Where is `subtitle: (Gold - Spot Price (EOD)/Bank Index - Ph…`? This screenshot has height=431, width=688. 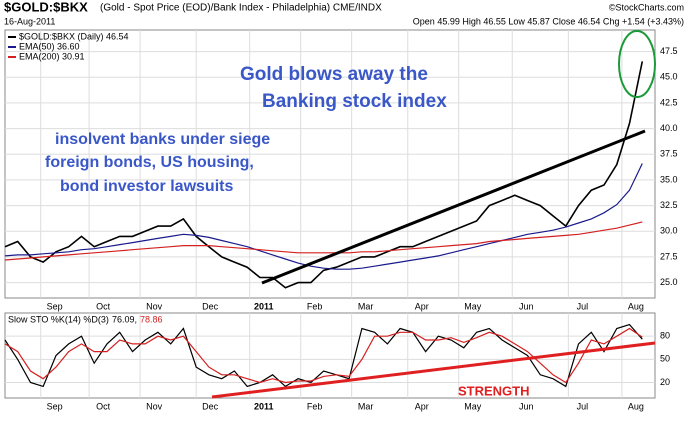 subtitle: (Gold - Spot Price (EOD)/Bank Index - Ph… is located at coordinates (241, 8).